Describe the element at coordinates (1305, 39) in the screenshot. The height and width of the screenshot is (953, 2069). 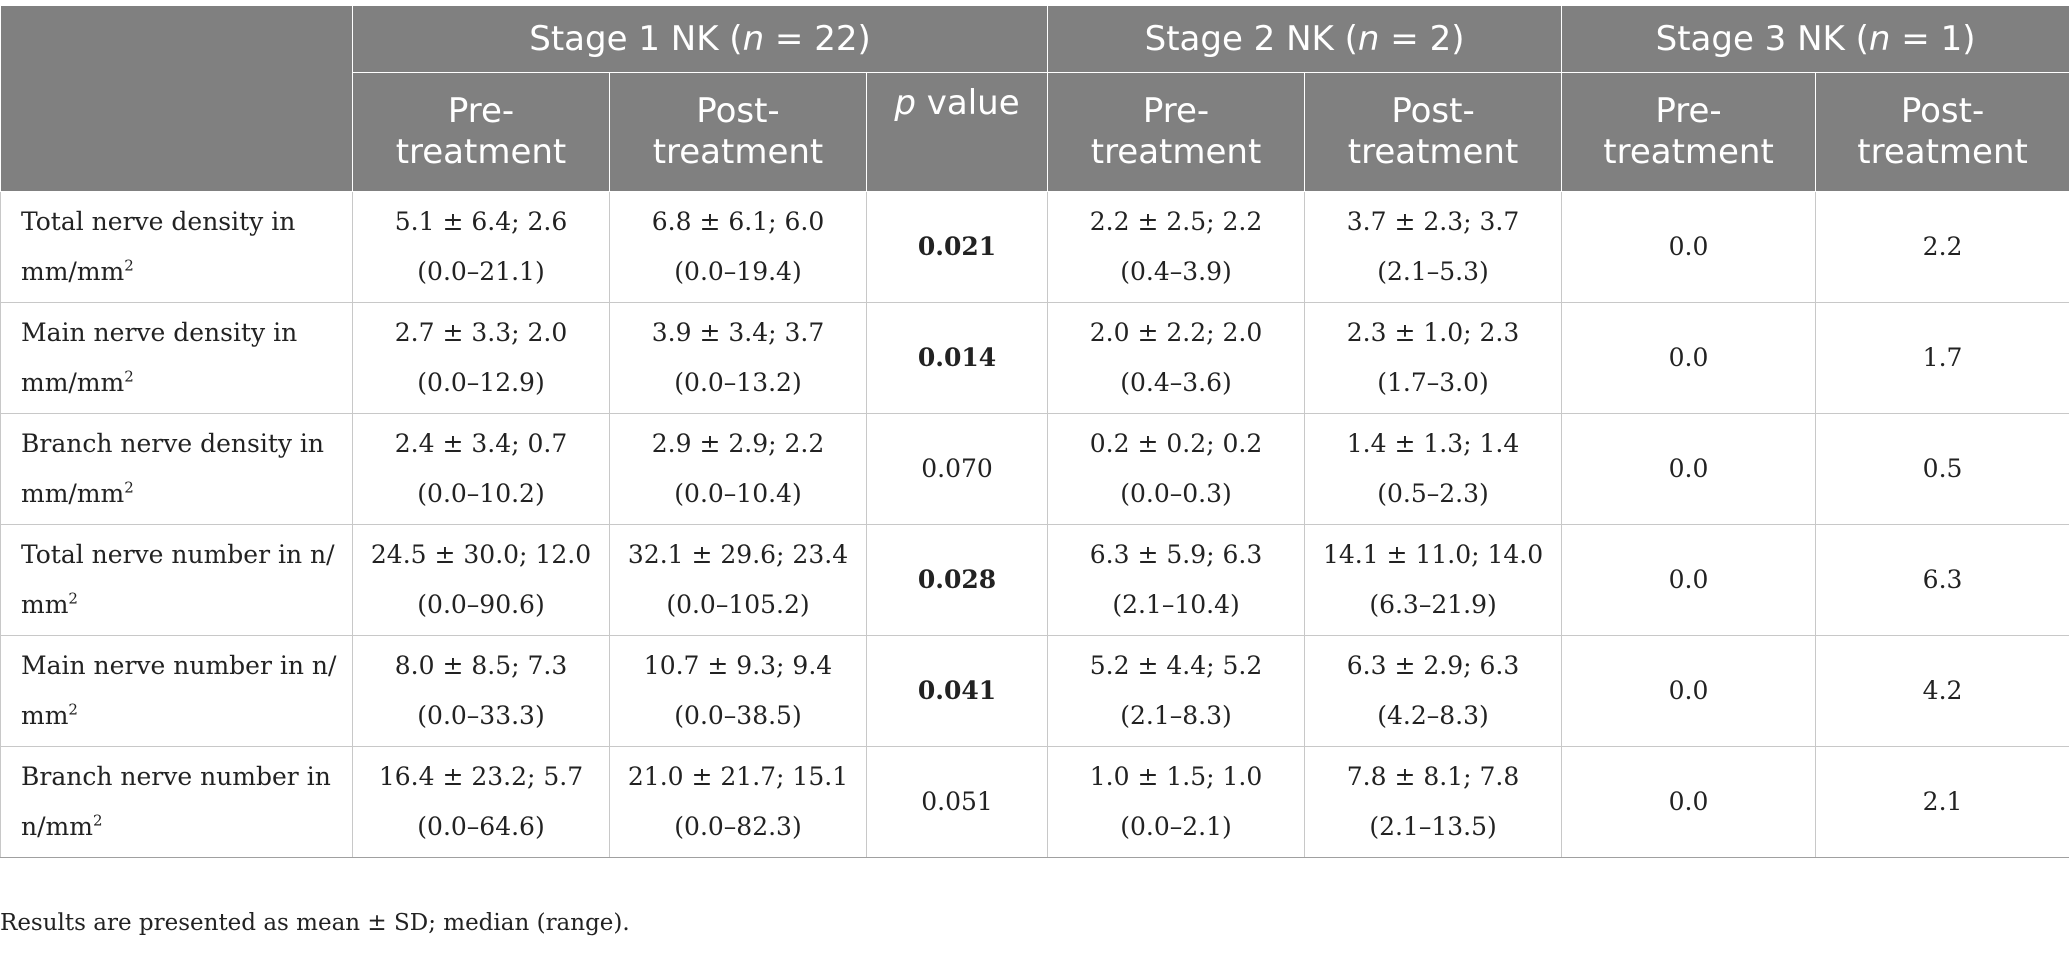
I see `header-stage-2: Stage 2 NK (n = 2)` at that location.